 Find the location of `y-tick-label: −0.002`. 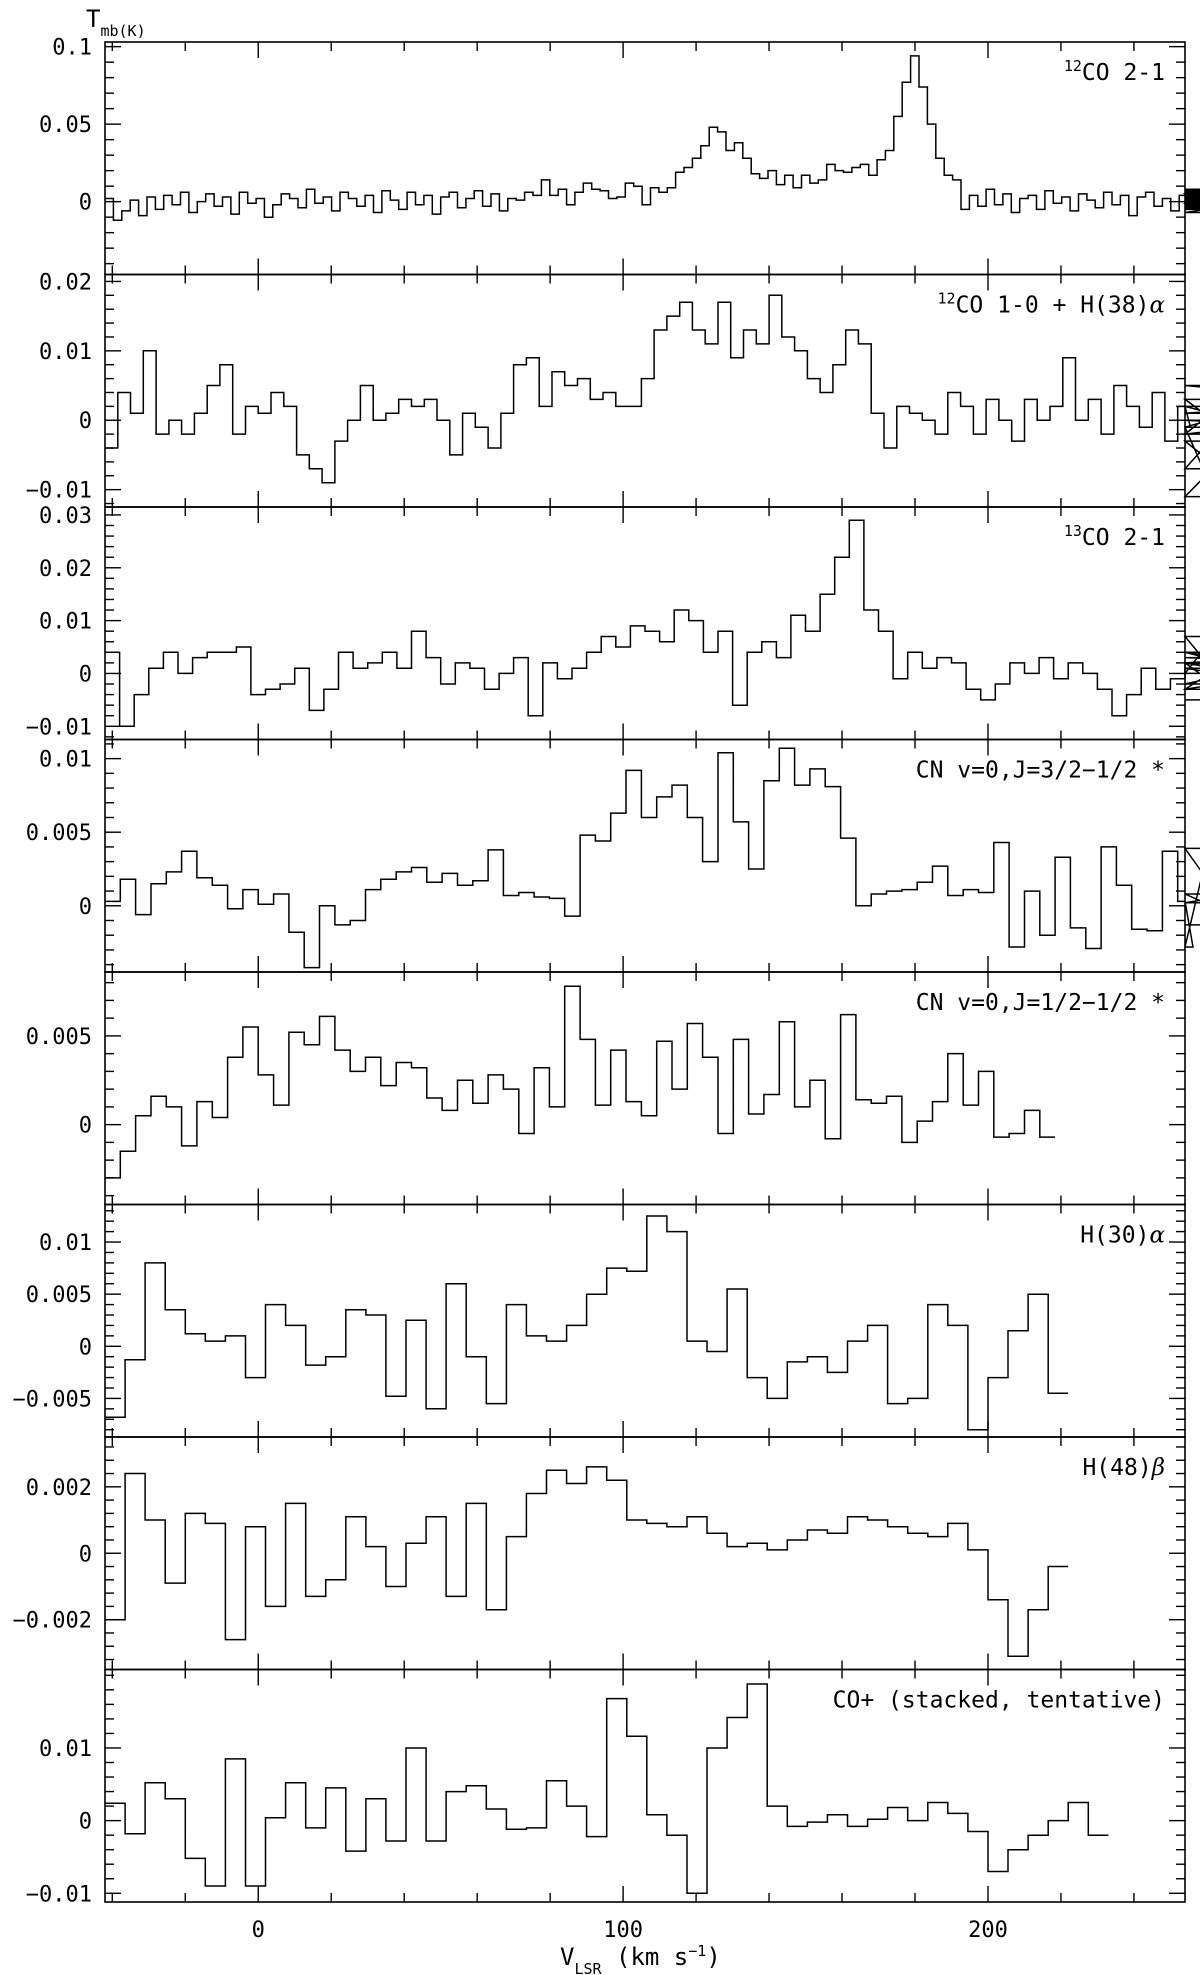

y-tick-label: −0.002 is located at coordinates (52, 1621).